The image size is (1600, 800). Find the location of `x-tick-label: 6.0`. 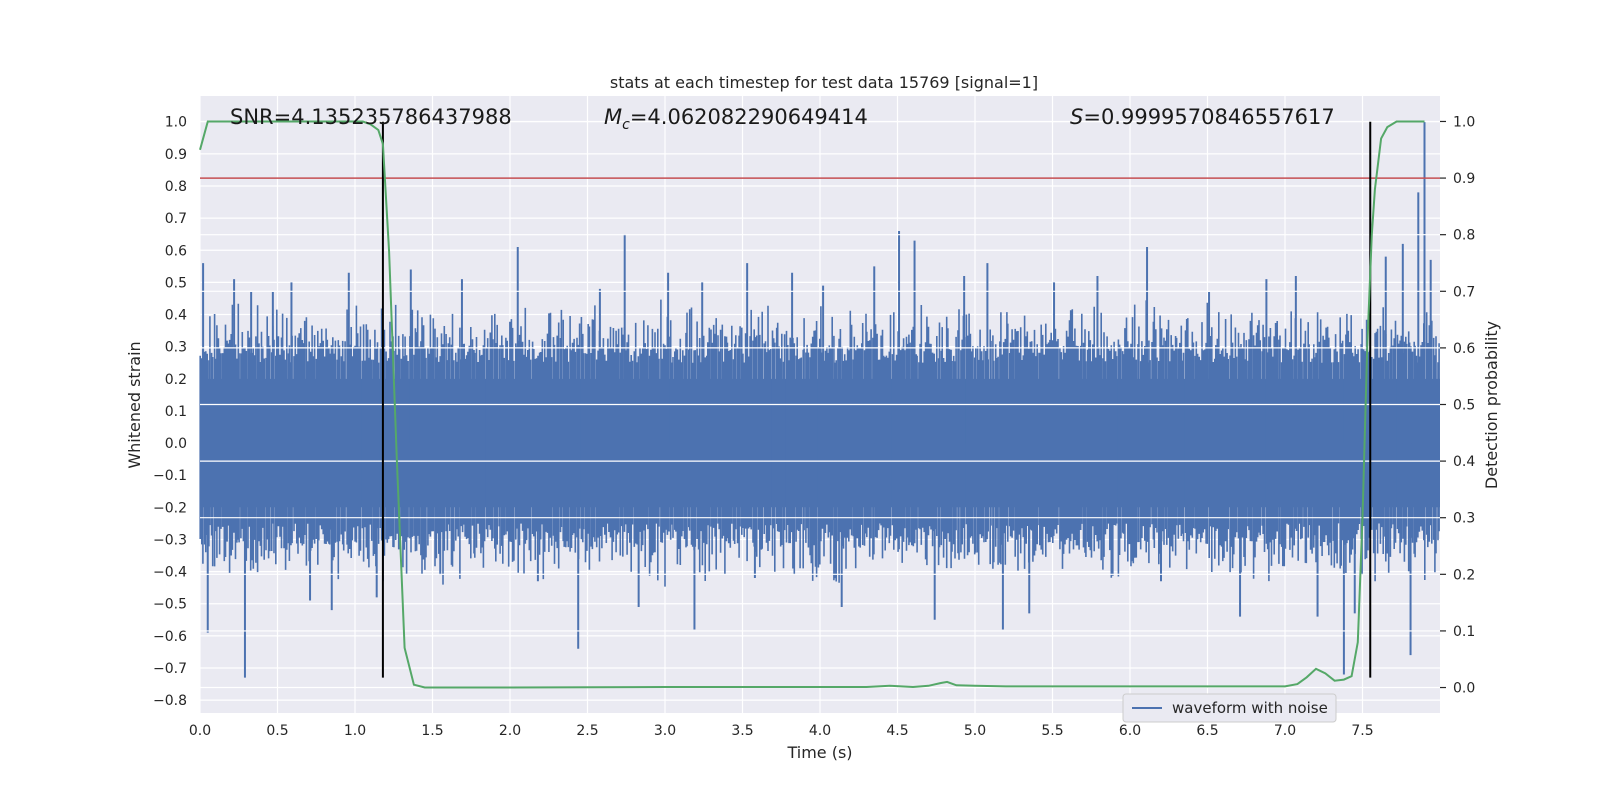

x-tick-label: 6.0 is located at coordinates (1130, 731).